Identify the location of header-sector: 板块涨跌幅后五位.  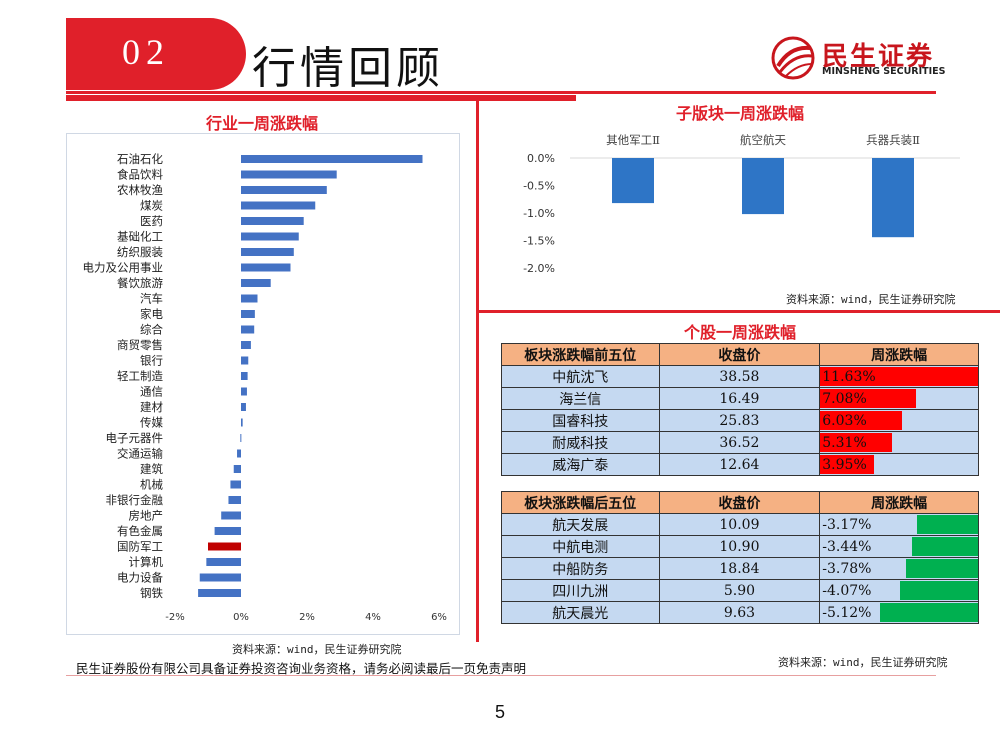
(580, 502).